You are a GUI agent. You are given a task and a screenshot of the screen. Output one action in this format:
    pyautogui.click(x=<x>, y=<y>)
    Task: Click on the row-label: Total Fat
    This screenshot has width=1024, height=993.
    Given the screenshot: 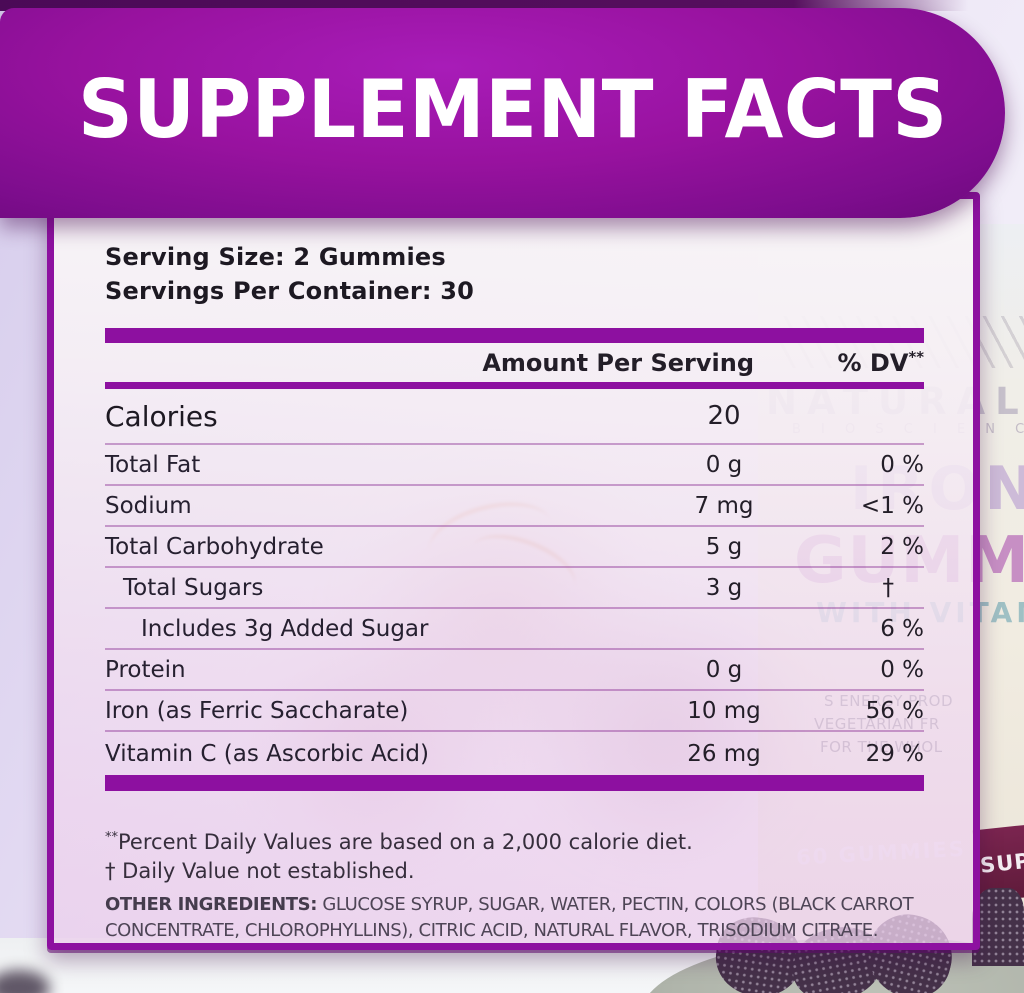 What is the action you would take?
    pyautogui.click(x=153, y=464)
    